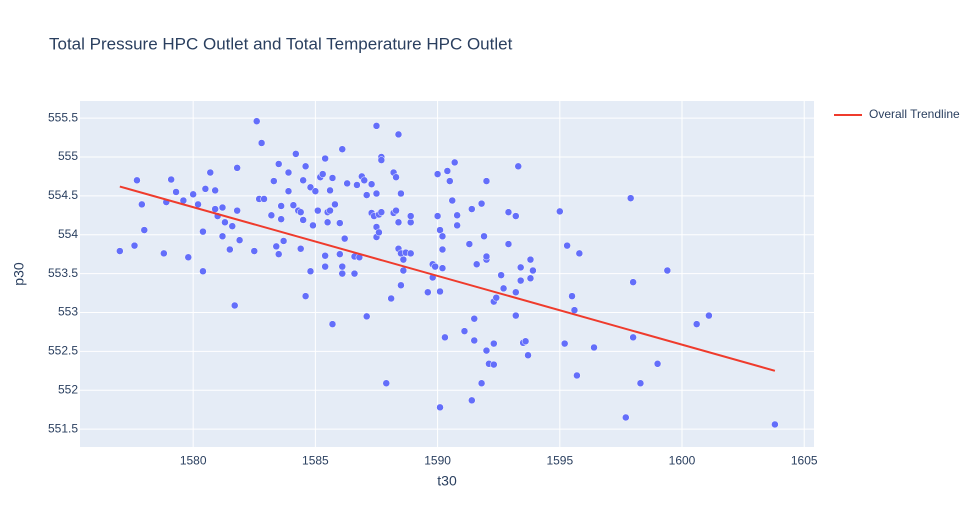 The width and height of the screenshot is (978, 525). What do you see at coordinates (63, 351) in the screenshot?
I see `y-tick-label: 552.5` at bounding box center [63, 351].